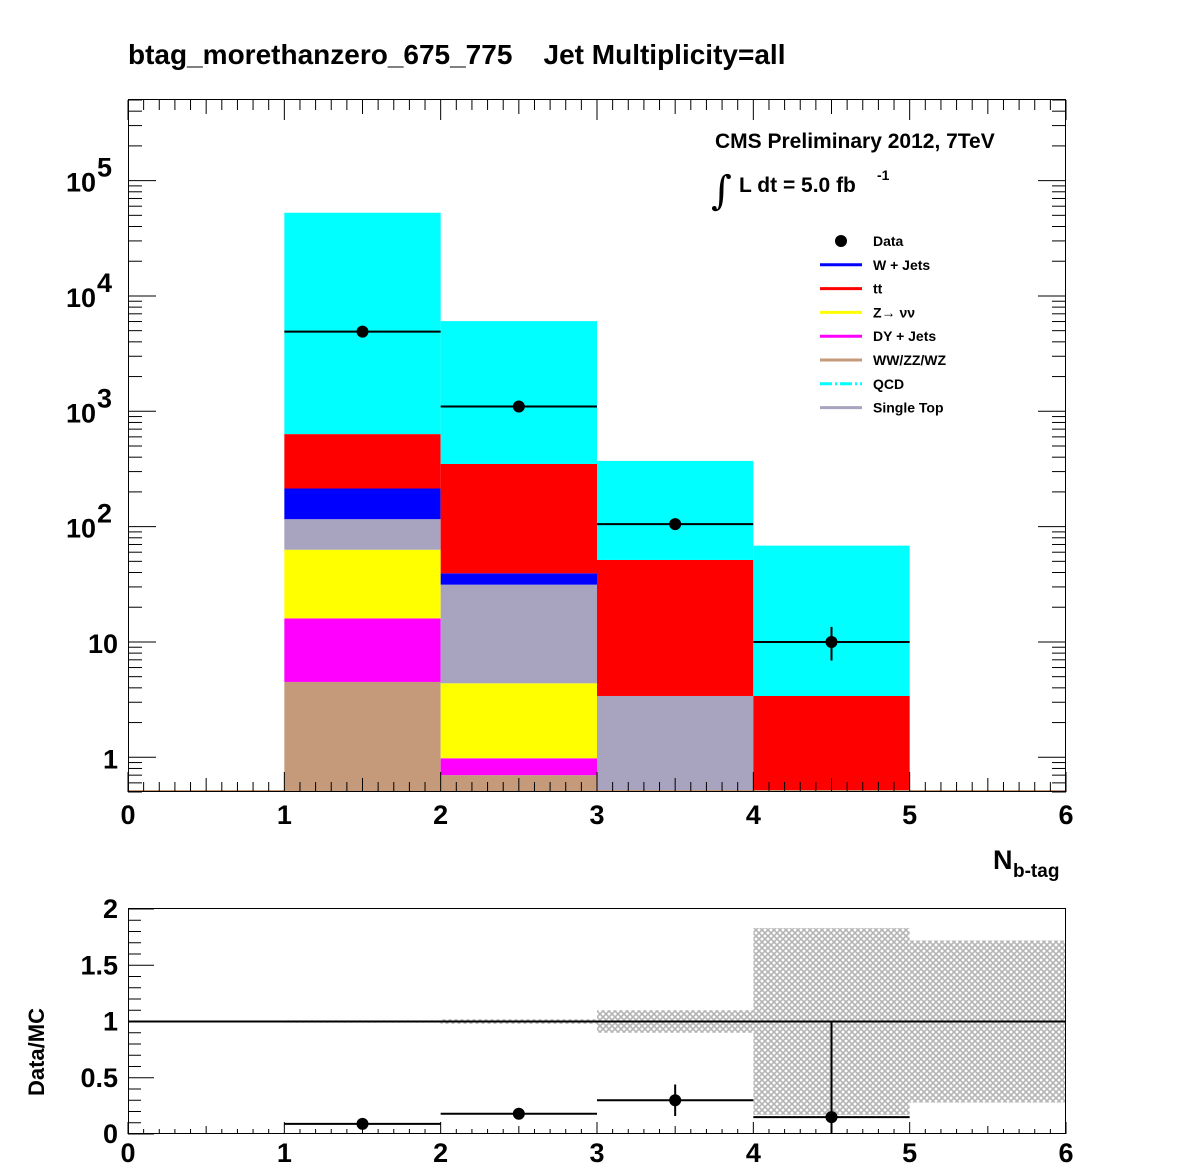 The width and height of the screenshot is (1196, 1172). Describe the element at coordinates (721, 191) in the screenshot. I see `integral-symbol: ∫` at that location.